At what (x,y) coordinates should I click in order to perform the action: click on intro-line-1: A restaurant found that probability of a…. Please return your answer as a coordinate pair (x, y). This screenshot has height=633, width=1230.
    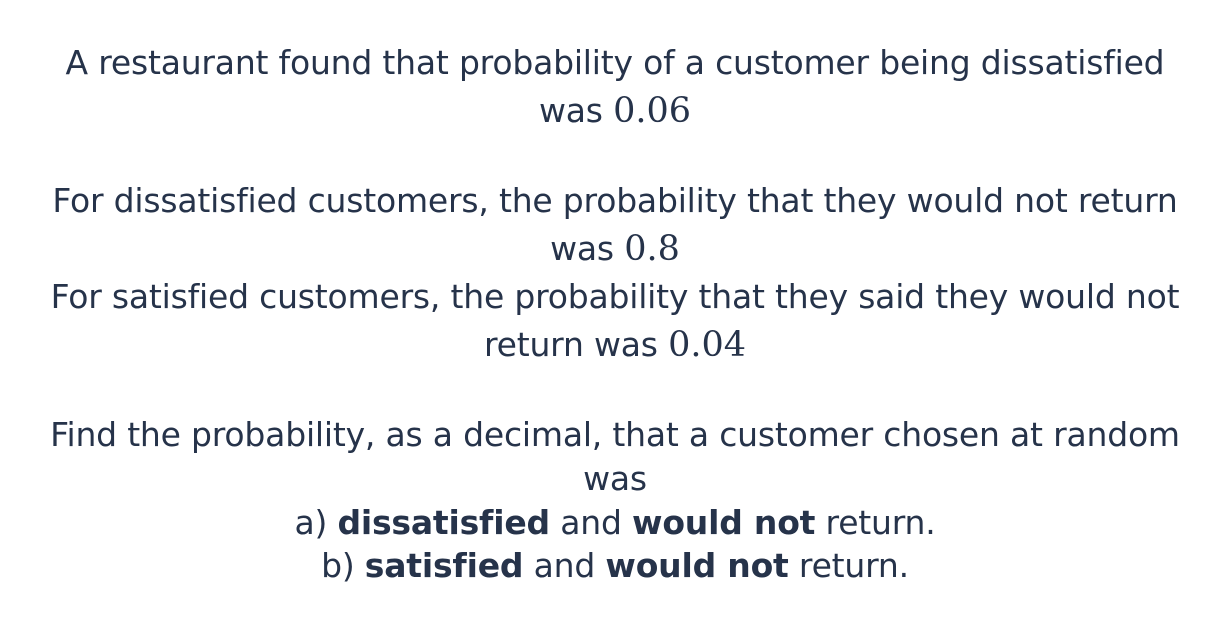
    Looking at the image, I should click on (615, 62).